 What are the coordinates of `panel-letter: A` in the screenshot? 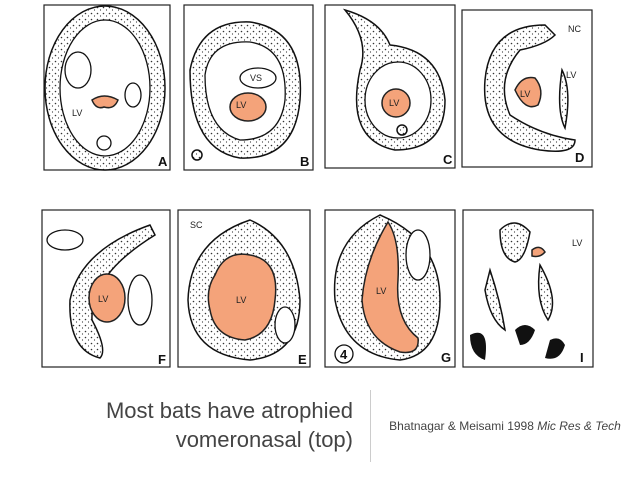 It's located at (163, 161).